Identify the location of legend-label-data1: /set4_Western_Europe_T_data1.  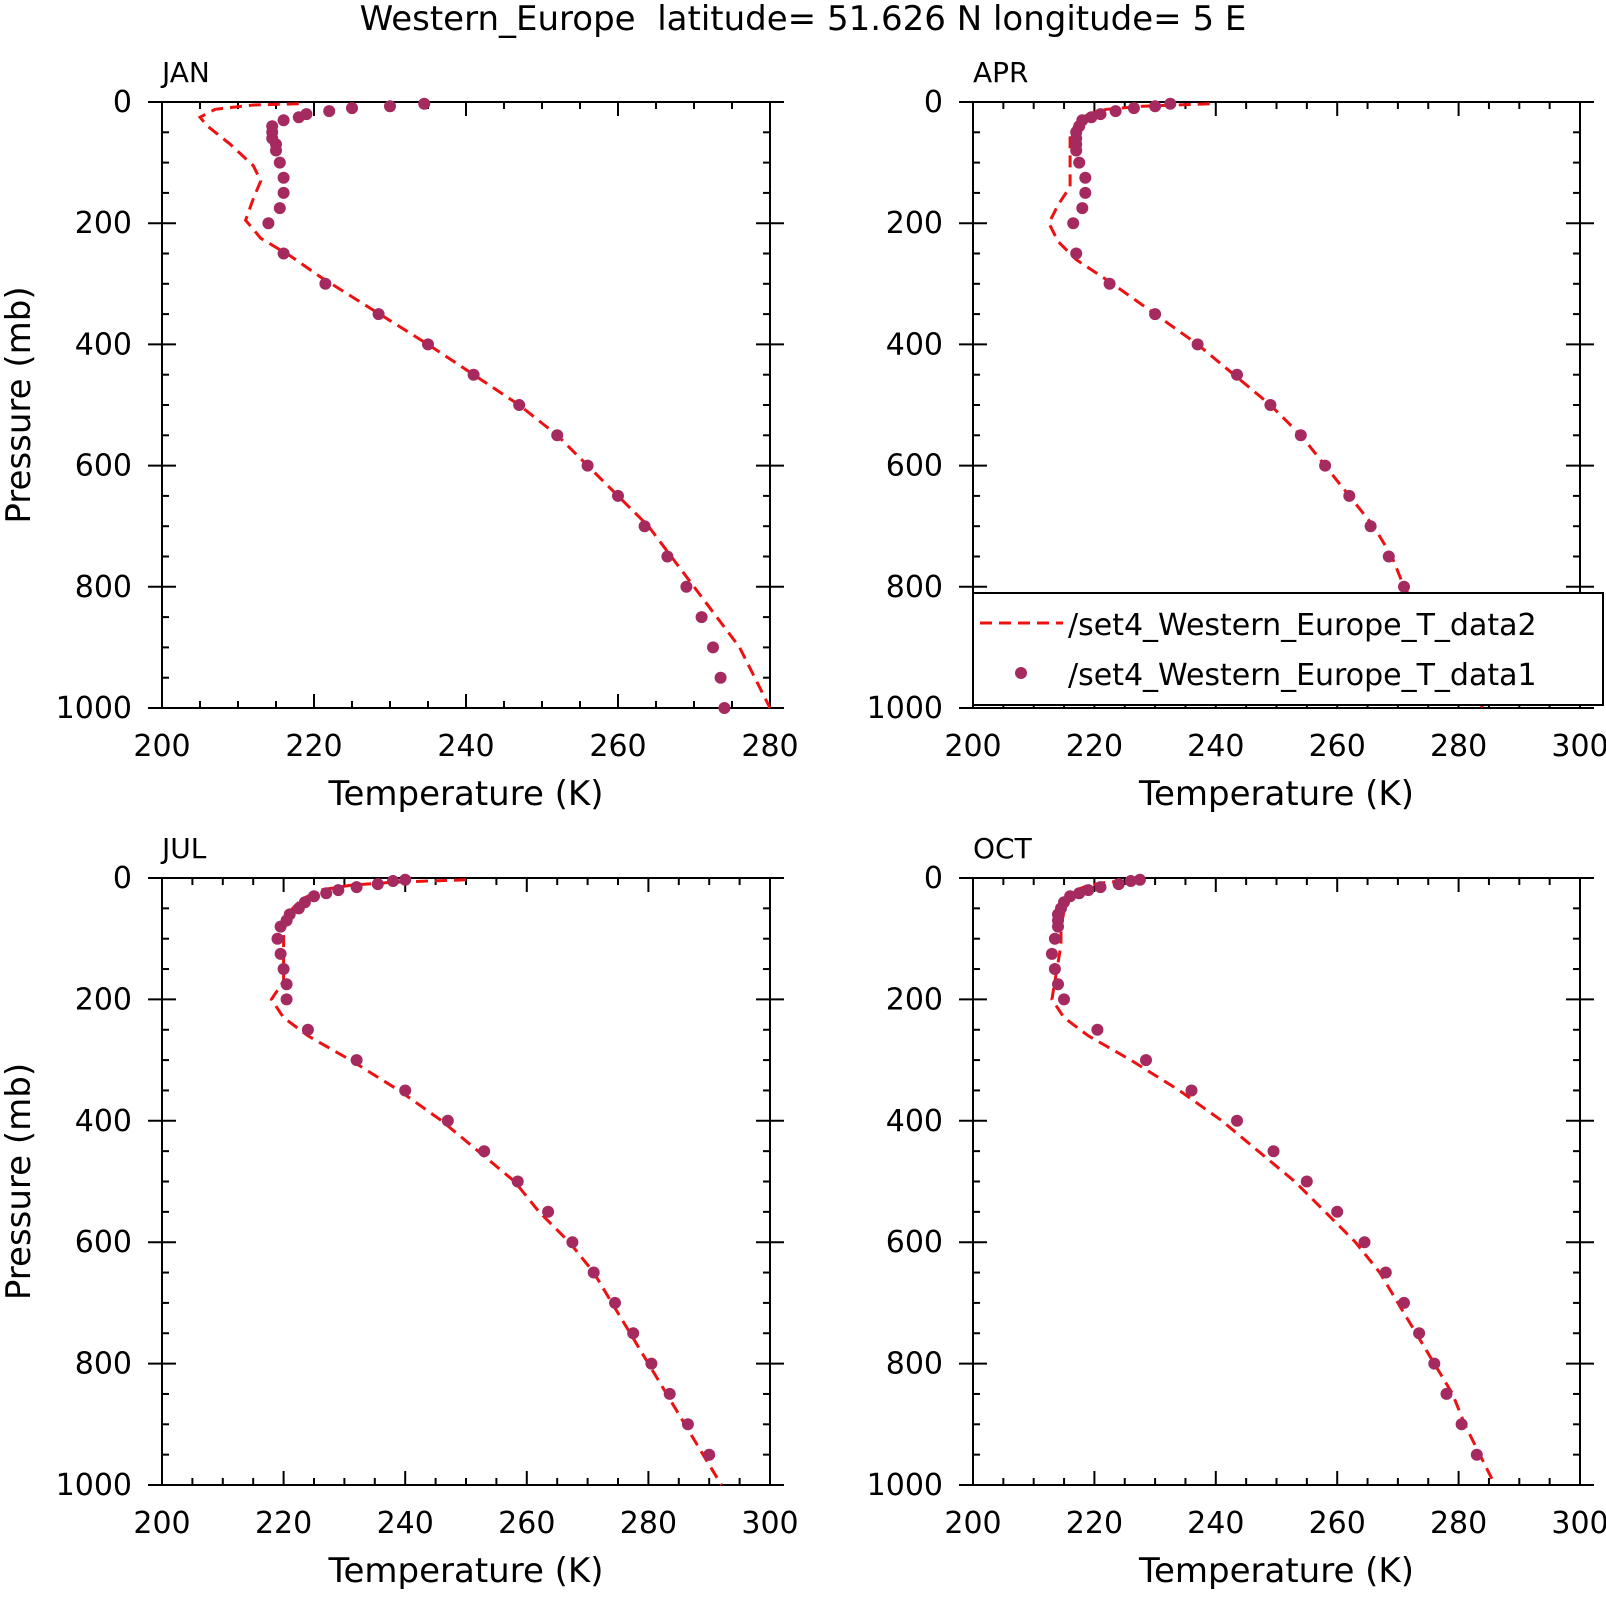
(1302, 675).